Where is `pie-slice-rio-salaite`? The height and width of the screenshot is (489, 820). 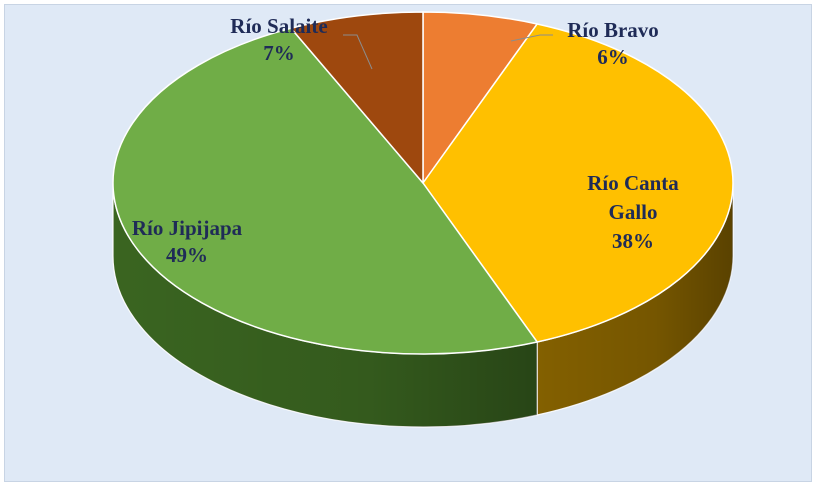
pie-slice-rio-salaite is located at coordinates (357, 97).